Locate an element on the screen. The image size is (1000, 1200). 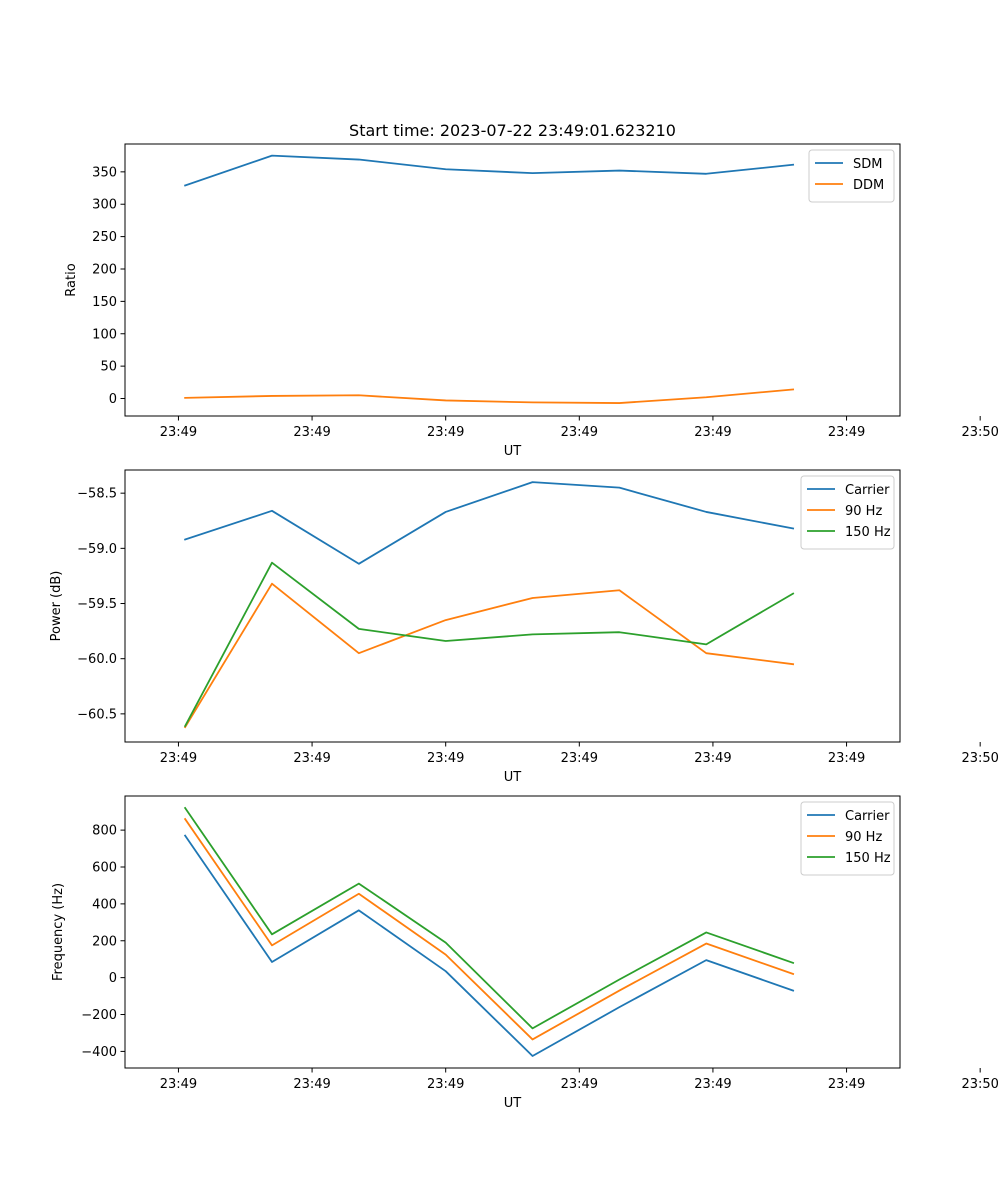
y-tick-label: 100 is located at coordinates (104, 334).